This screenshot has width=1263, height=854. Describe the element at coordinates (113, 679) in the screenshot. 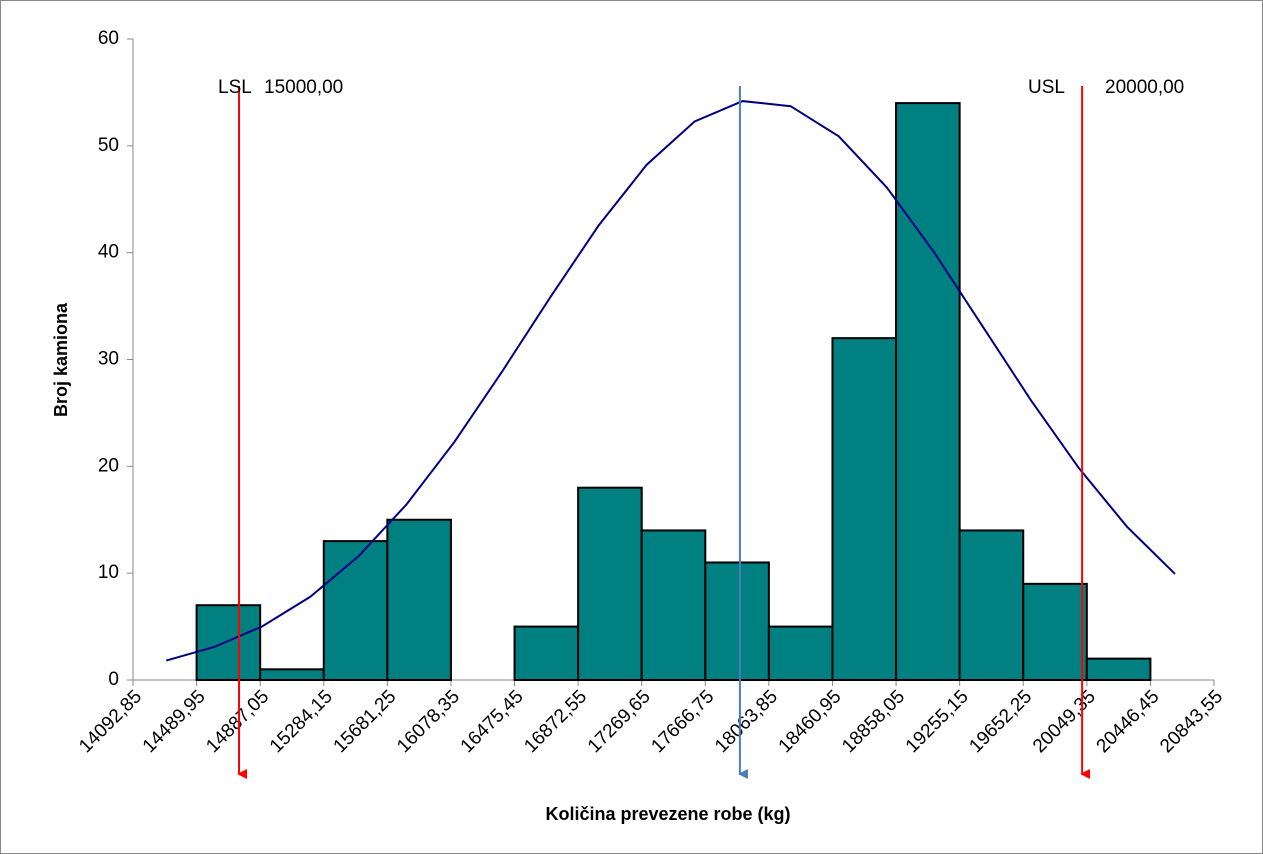

I see `y-tick-label: 0` at that location.